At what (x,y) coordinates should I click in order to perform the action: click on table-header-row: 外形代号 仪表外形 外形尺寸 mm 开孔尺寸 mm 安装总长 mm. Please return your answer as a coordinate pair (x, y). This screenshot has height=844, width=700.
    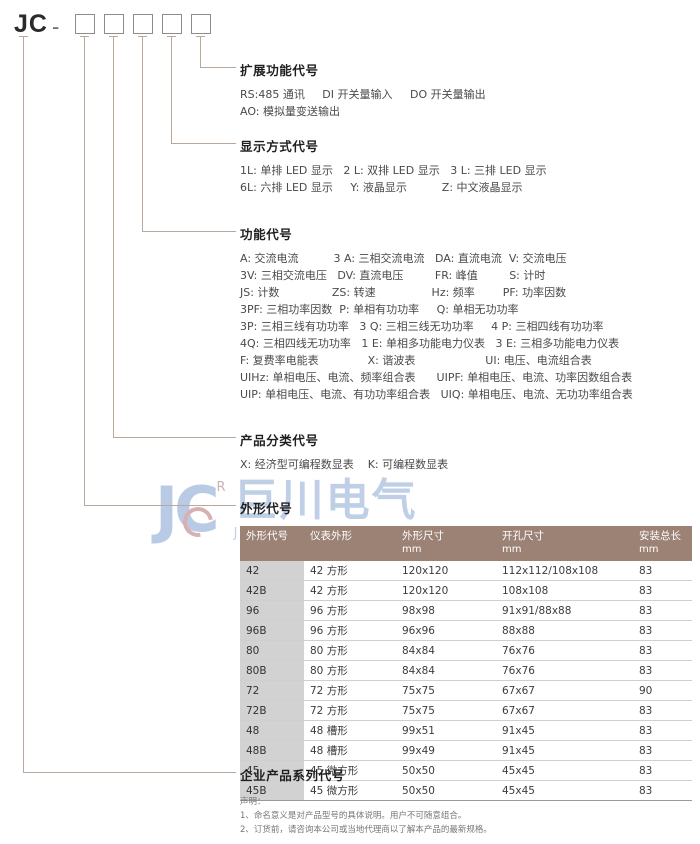
    Looking at the image, I should click on (466, 543).